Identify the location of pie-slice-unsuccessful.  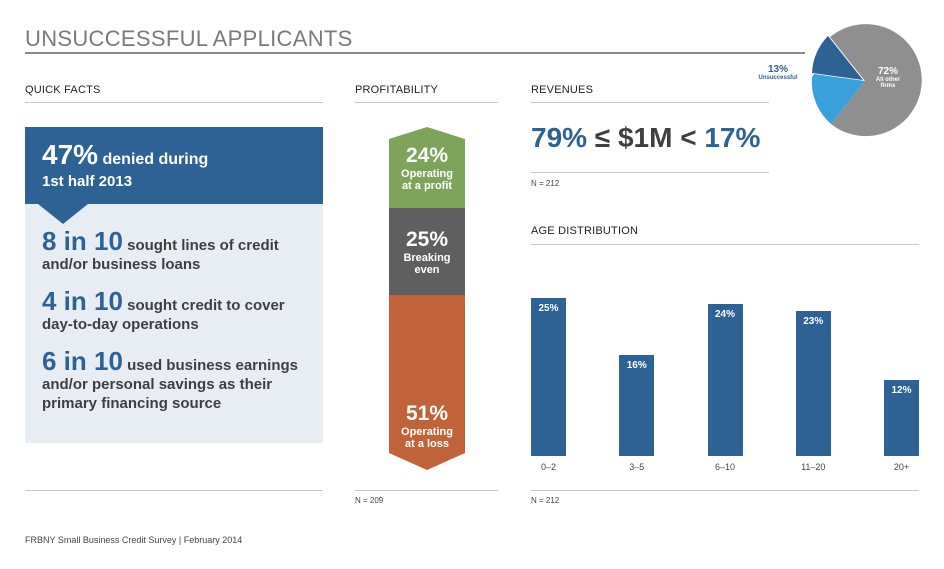
(837, 58).